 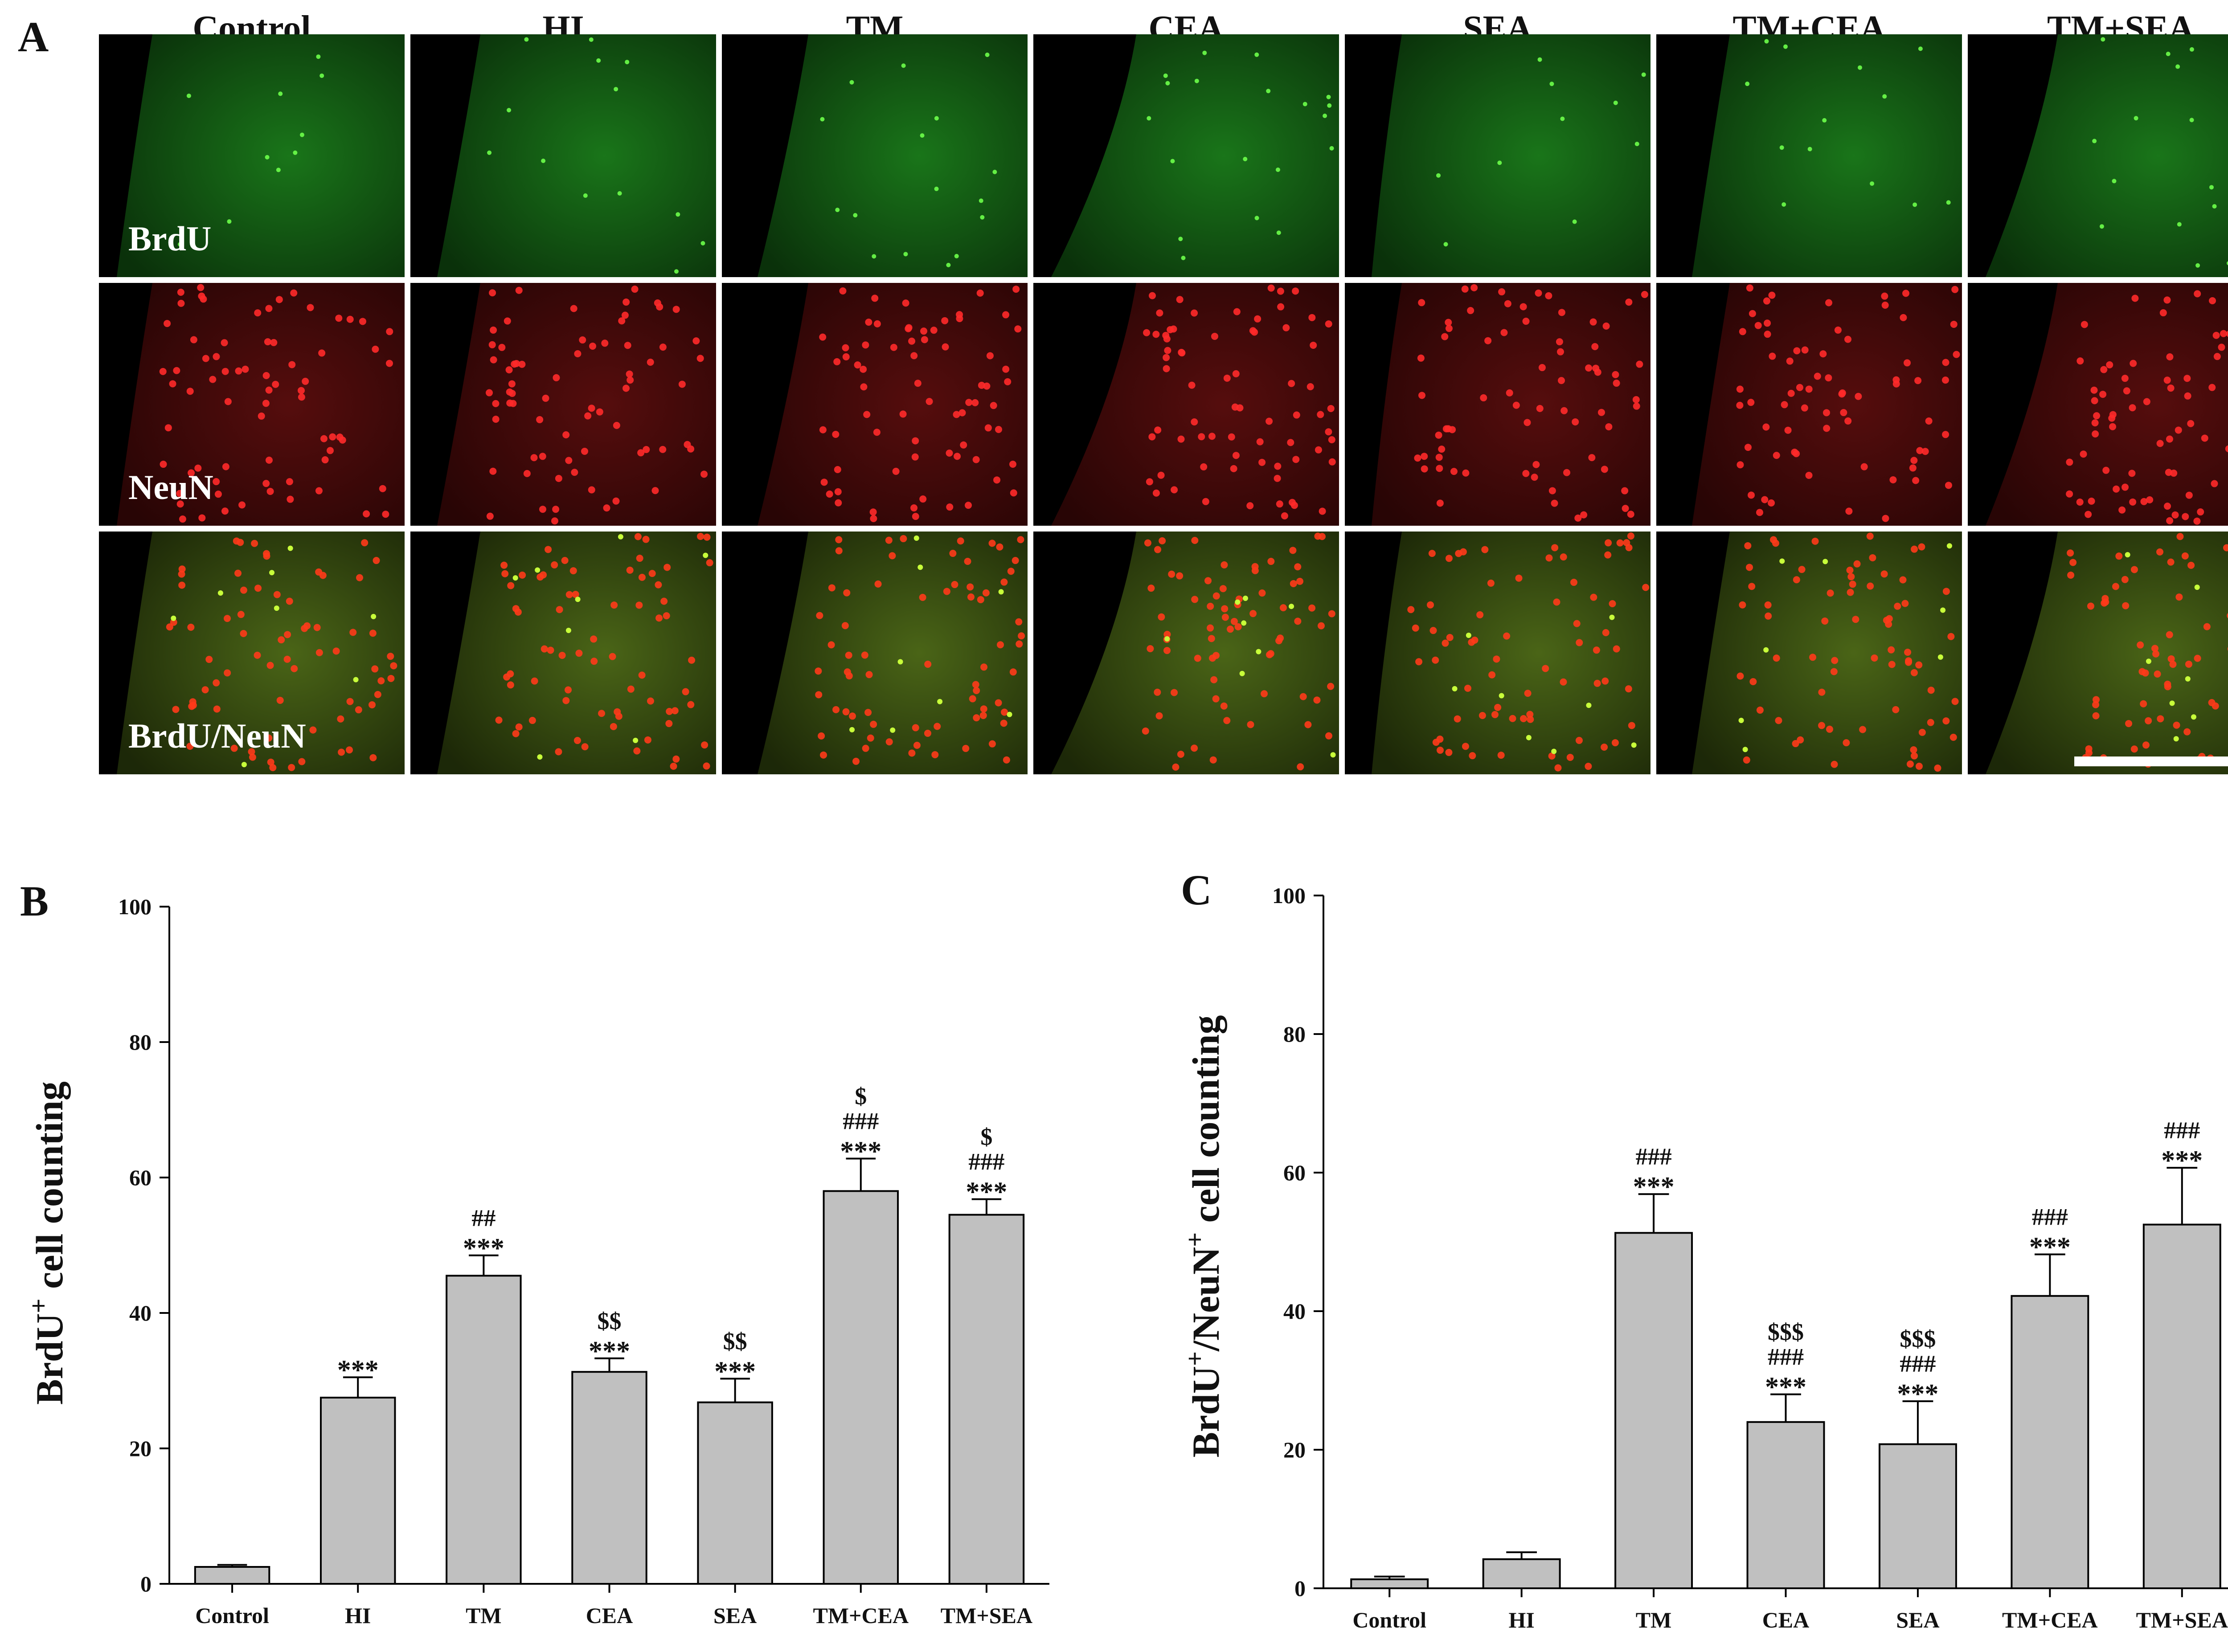 What do you see at coordinates (1300, 1589) in the screenshot?
I see `chart-c-ytick-label-0: 0` at bounding box center [1300, 1589].